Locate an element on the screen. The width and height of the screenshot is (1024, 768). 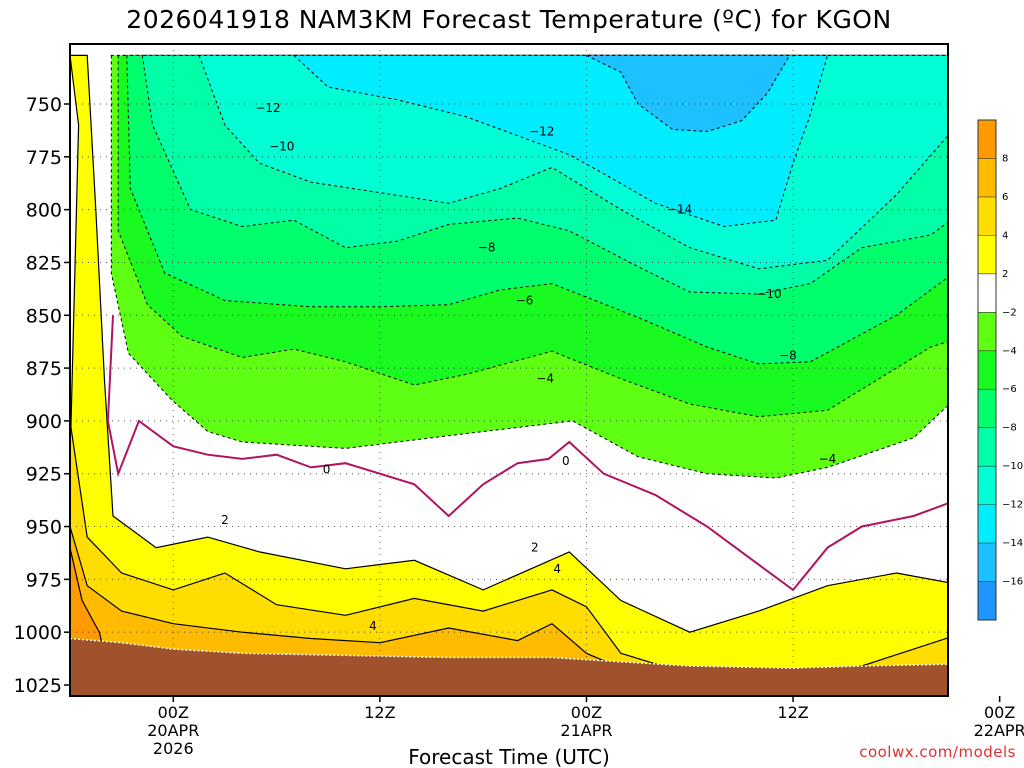
colorbar-tick-label: −14 is located at coordinates (1012, 543).